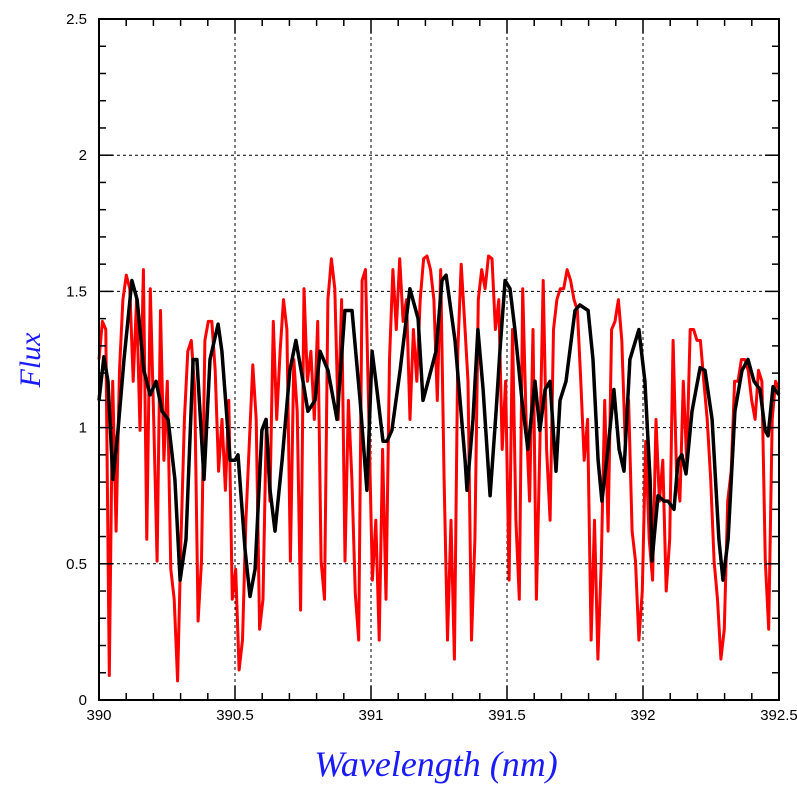  I want to click on x-tick-label: 391.5, so click(507, 715).